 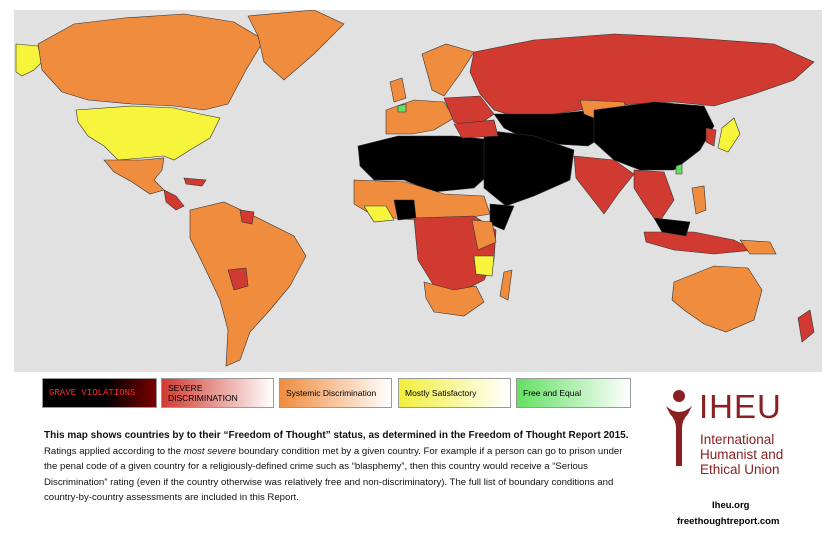 What do you see at coordinates (379, 214) in the screenshot?
I see `region-west-africa` at bounding box center [379, 214].